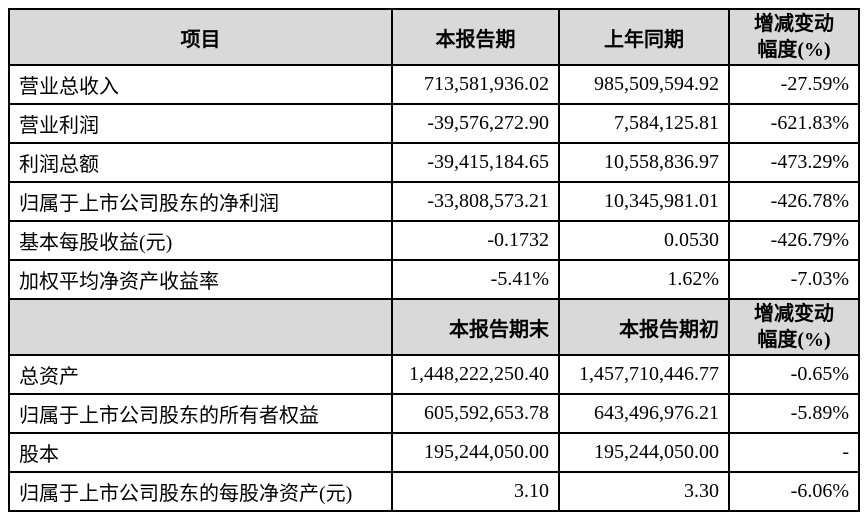  I want to click on row-change-value: -, so click(794, 452).